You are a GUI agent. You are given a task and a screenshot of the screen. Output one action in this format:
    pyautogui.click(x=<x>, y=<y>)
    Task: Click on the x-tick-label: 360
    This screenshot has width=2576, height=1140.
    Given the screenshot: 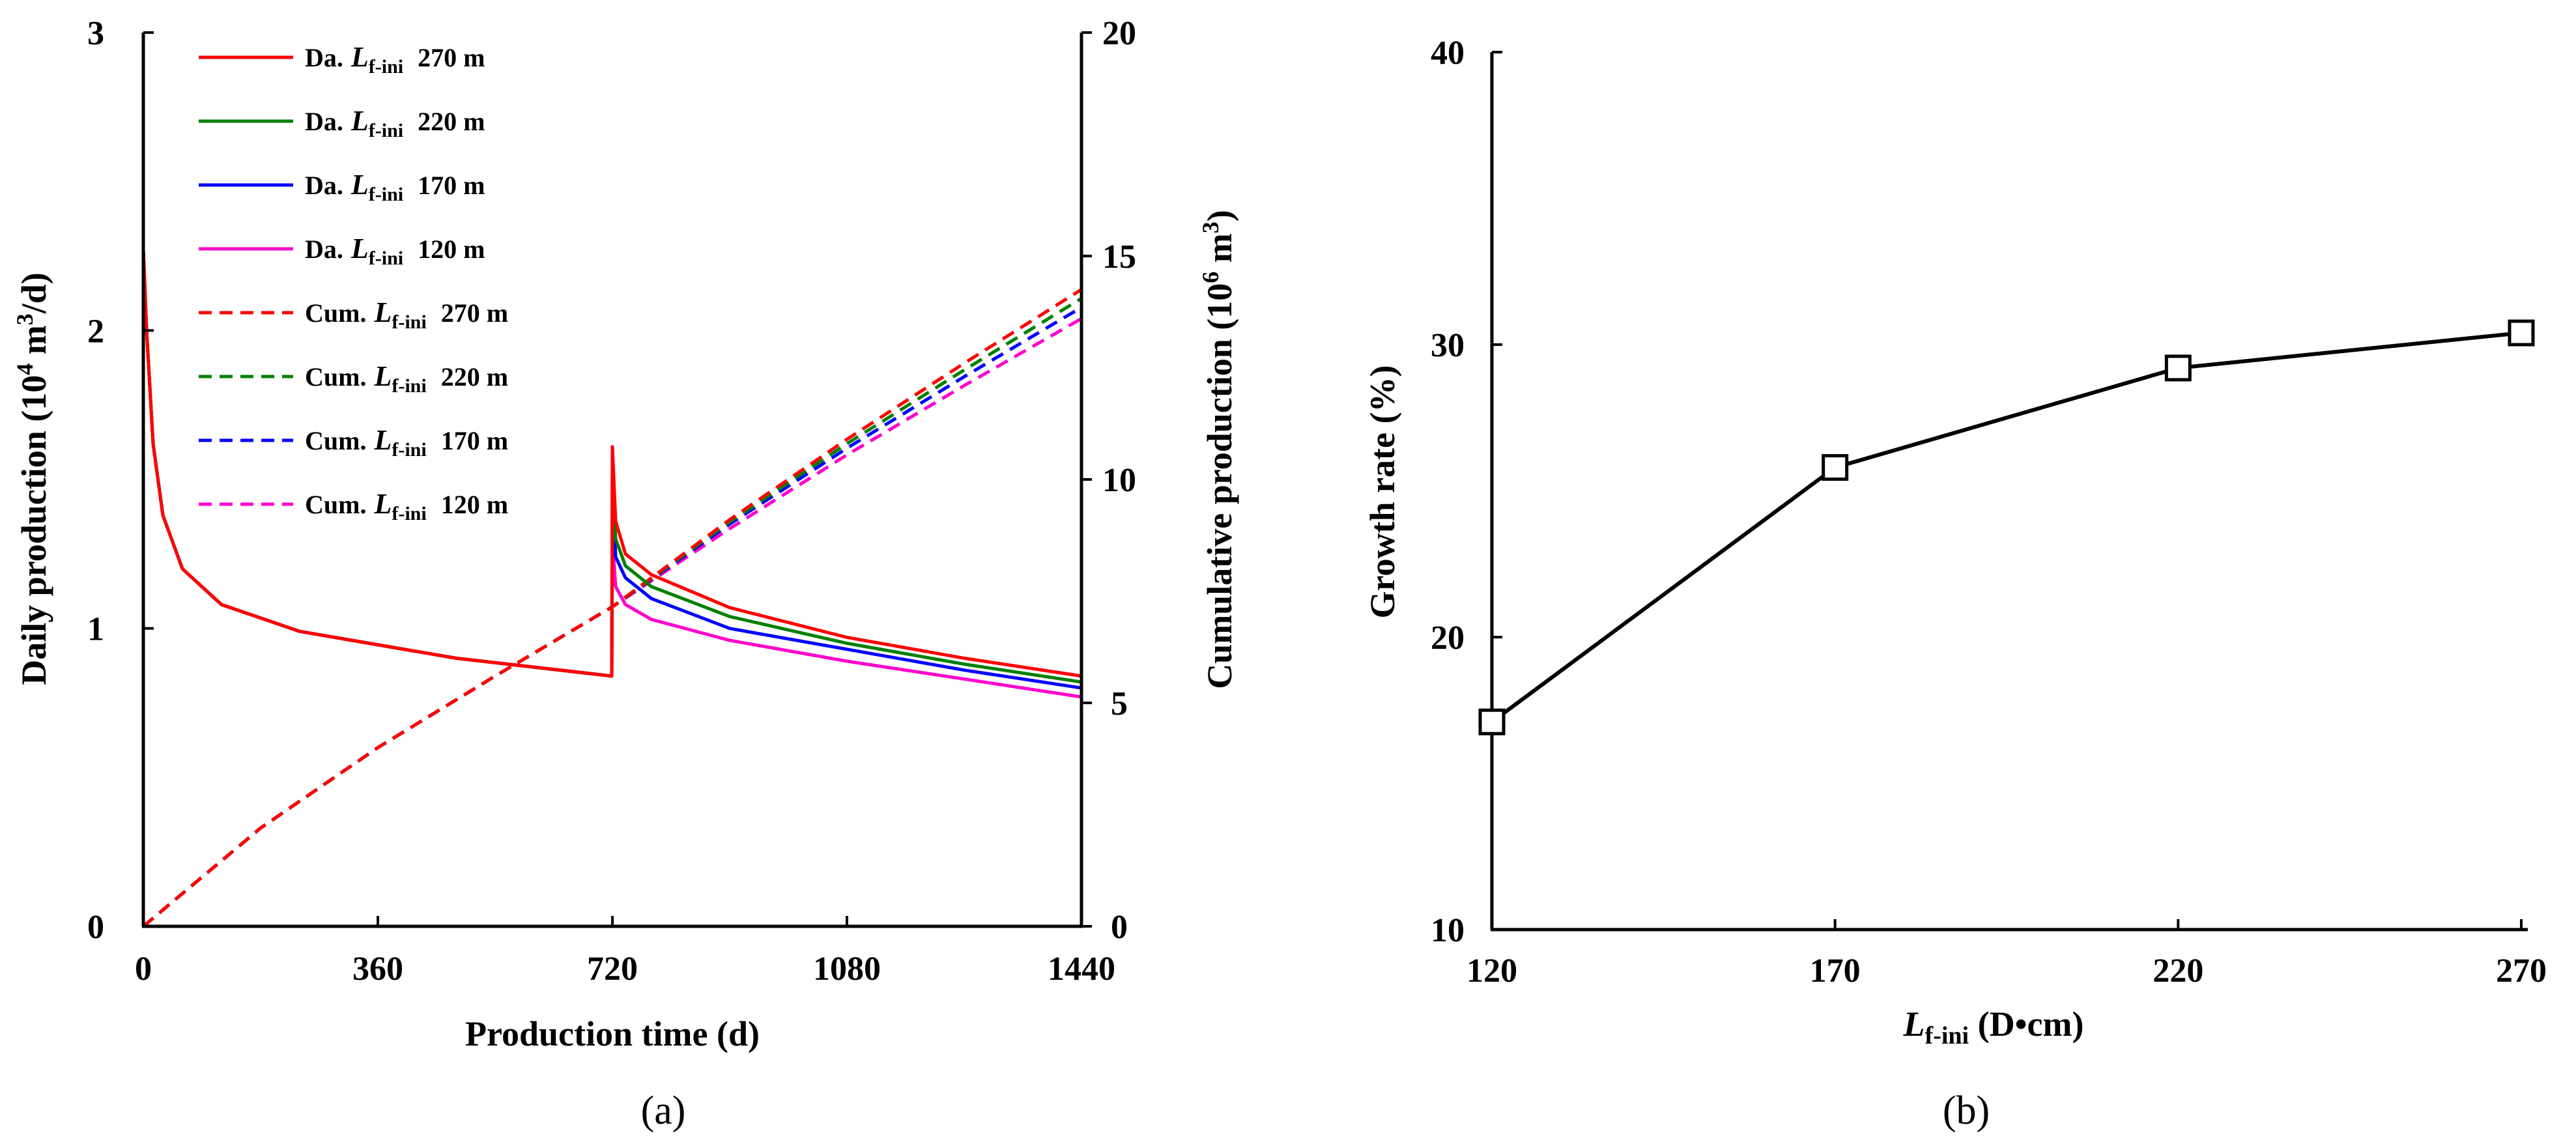 What is the action you would take?
    pyautogui.click(x=377, y=969)
    